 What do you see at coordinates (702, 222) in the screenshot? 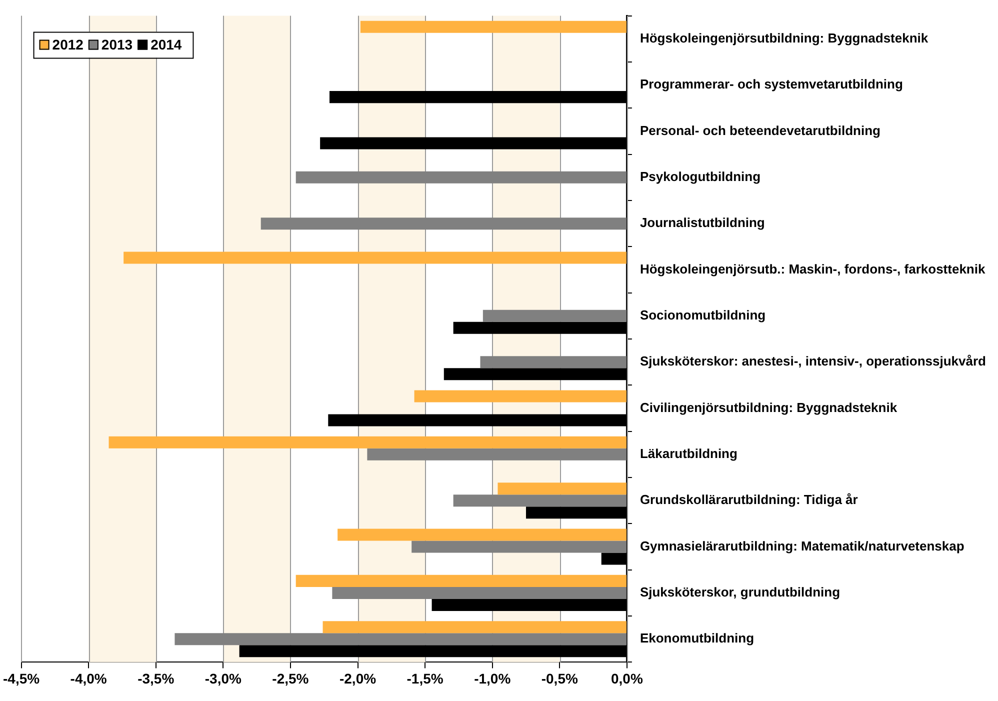
I see `y-tick-label: Journalistutbildning` at bounding box center [702, 222].